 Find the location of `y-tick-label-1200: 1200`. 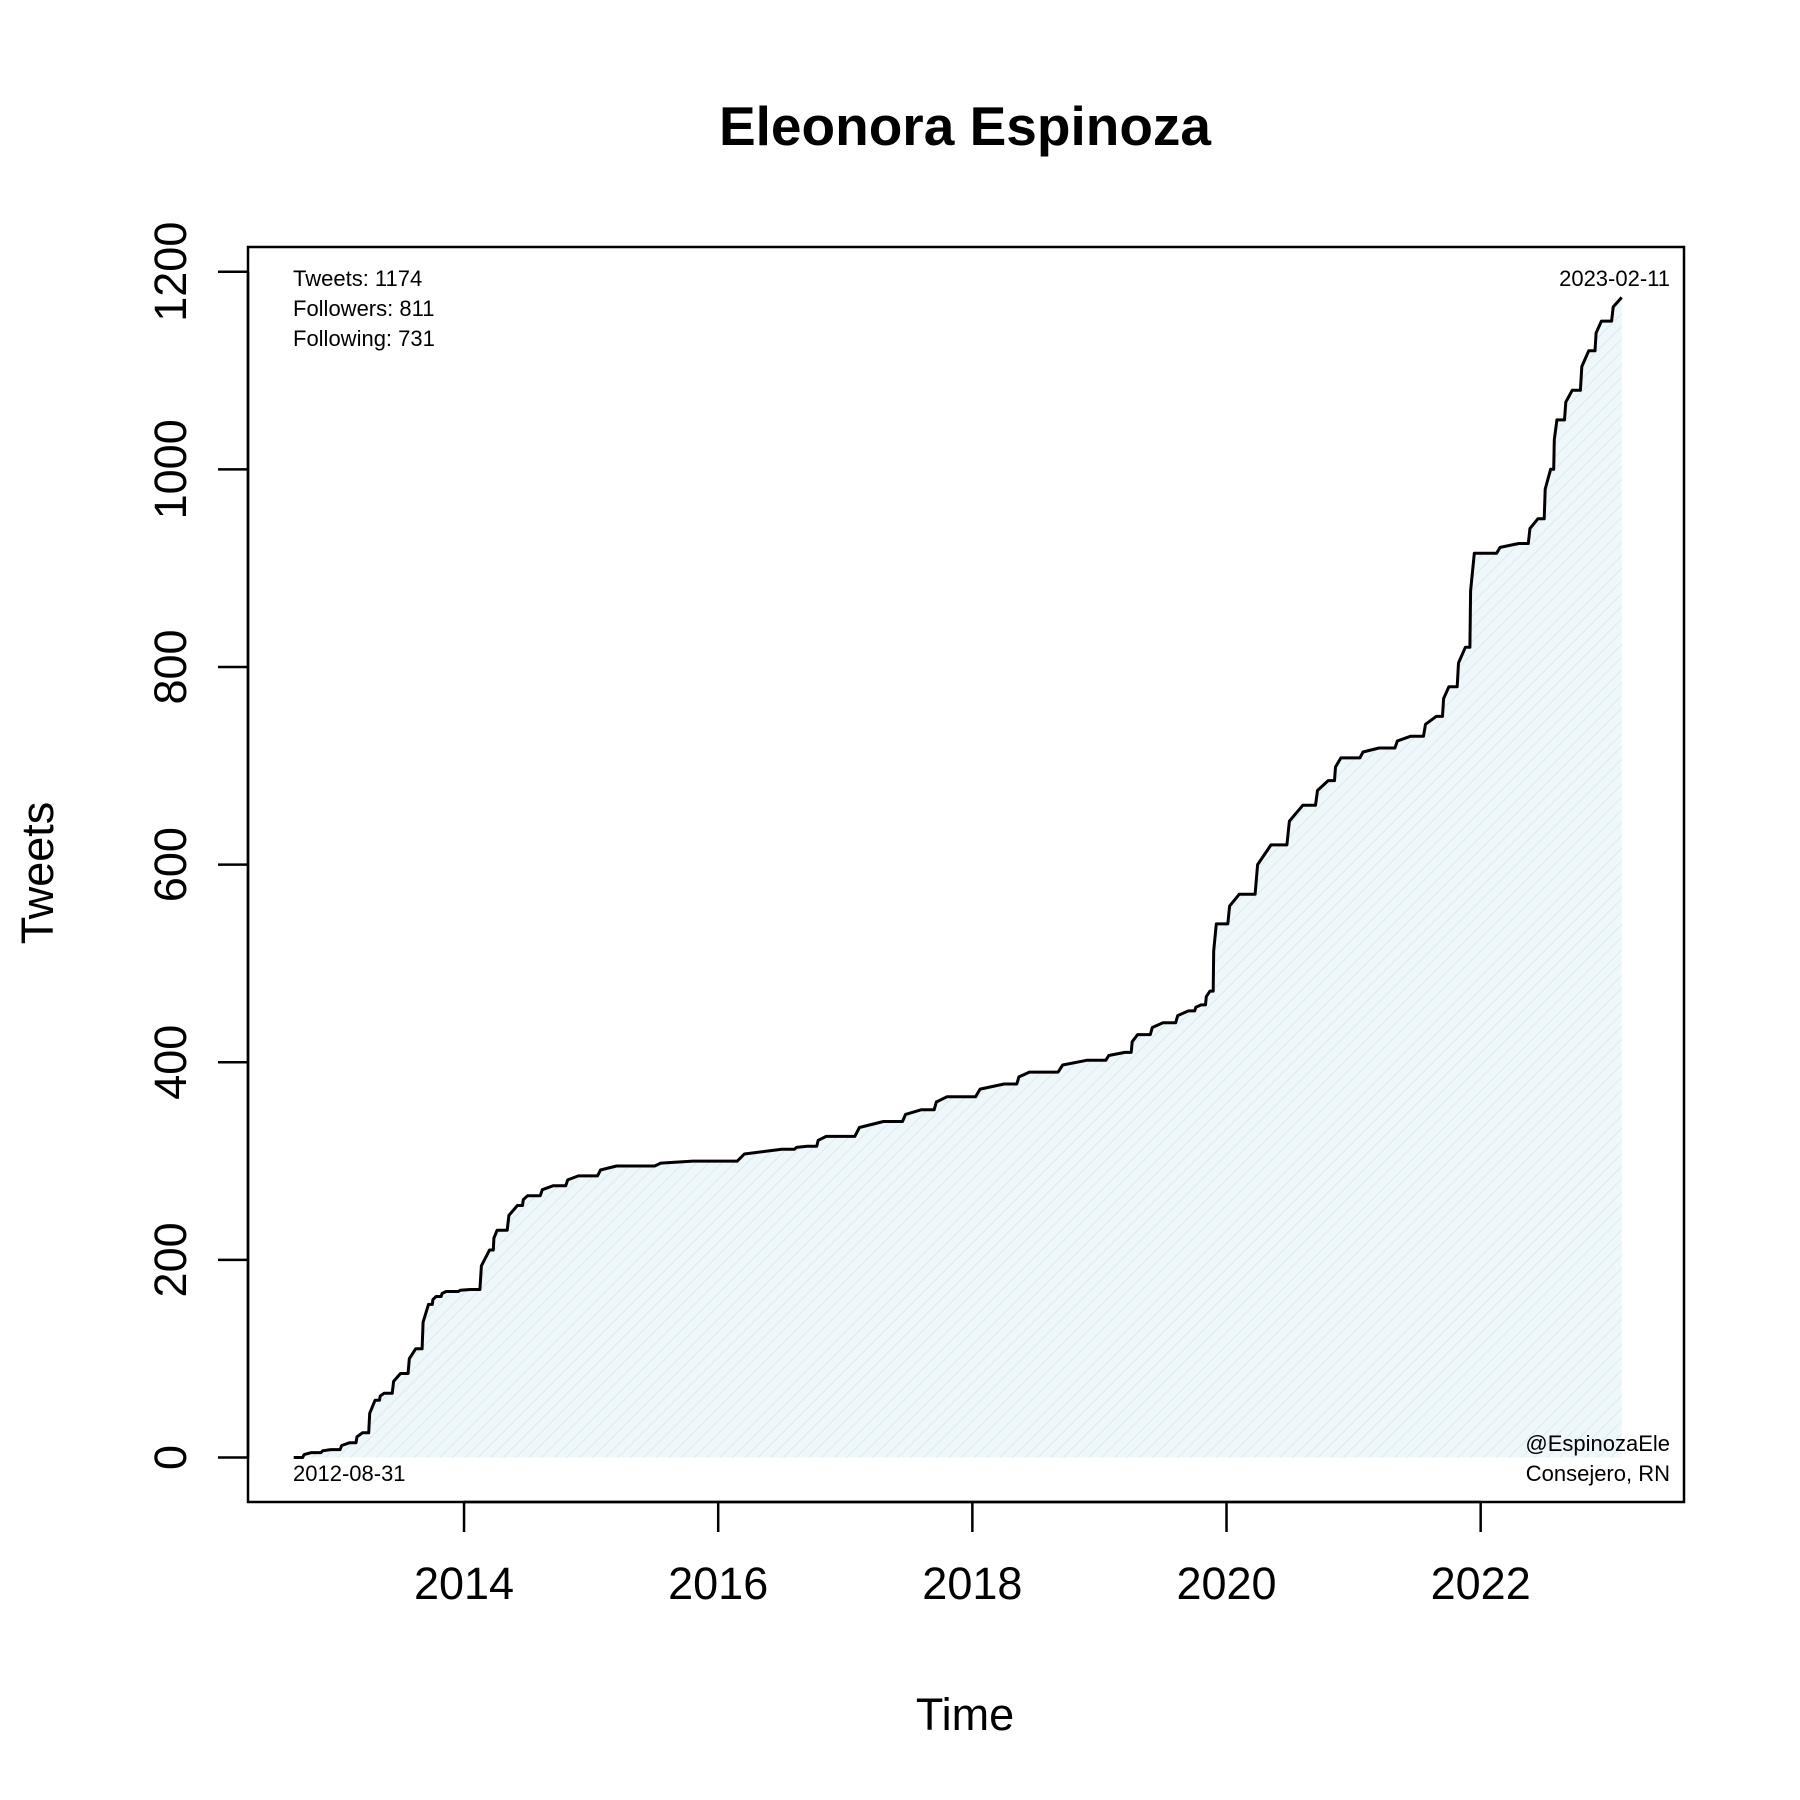

y-tick-label-1200: 1200 is located at coordinates (170, 272).